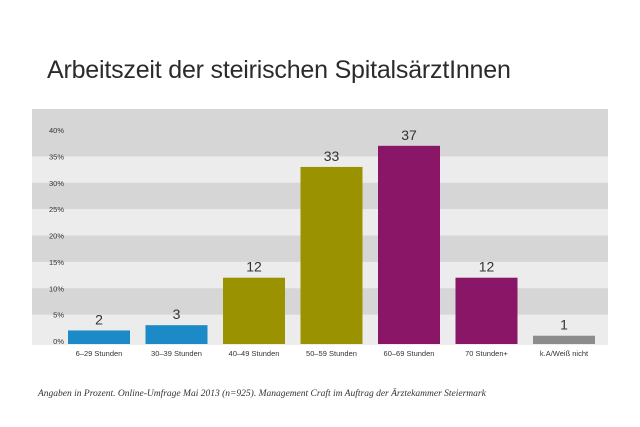 The image size is (640, 427). Describe the element at coordinates (254, 353) in the screenshot. I see `category-label: 40–49 Stunden` at that location.